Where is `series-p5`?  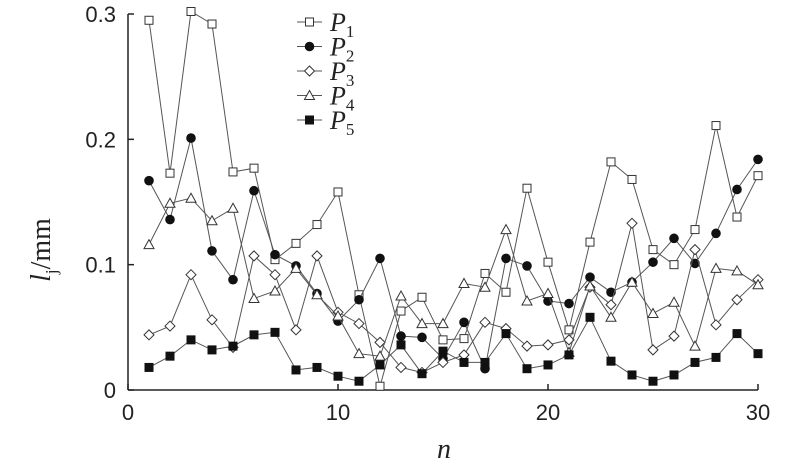
series-p5 is located at coordinates (453, 349).